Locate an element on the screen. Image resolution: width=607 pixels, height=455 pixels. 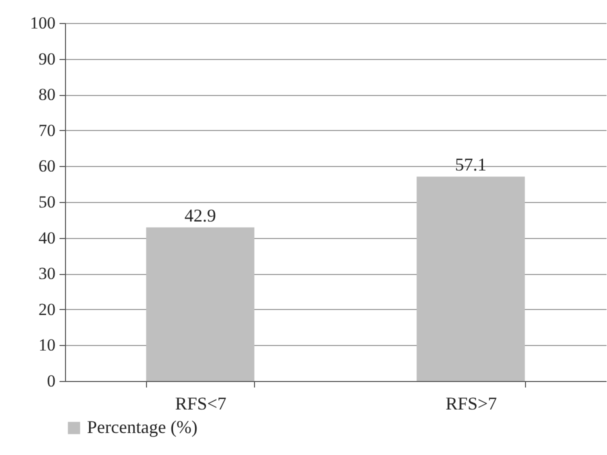
y-tick-label: 0 is located at coordinates (51, 381).